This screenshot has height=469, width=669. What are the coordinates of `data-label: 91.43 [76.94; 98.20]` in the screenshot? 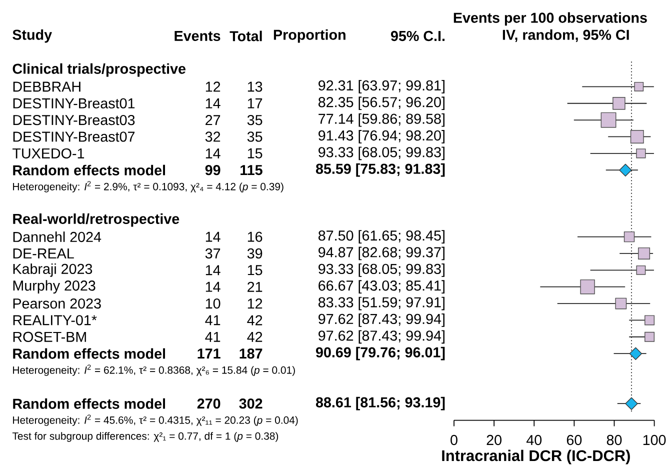 It's located at (381, 137).